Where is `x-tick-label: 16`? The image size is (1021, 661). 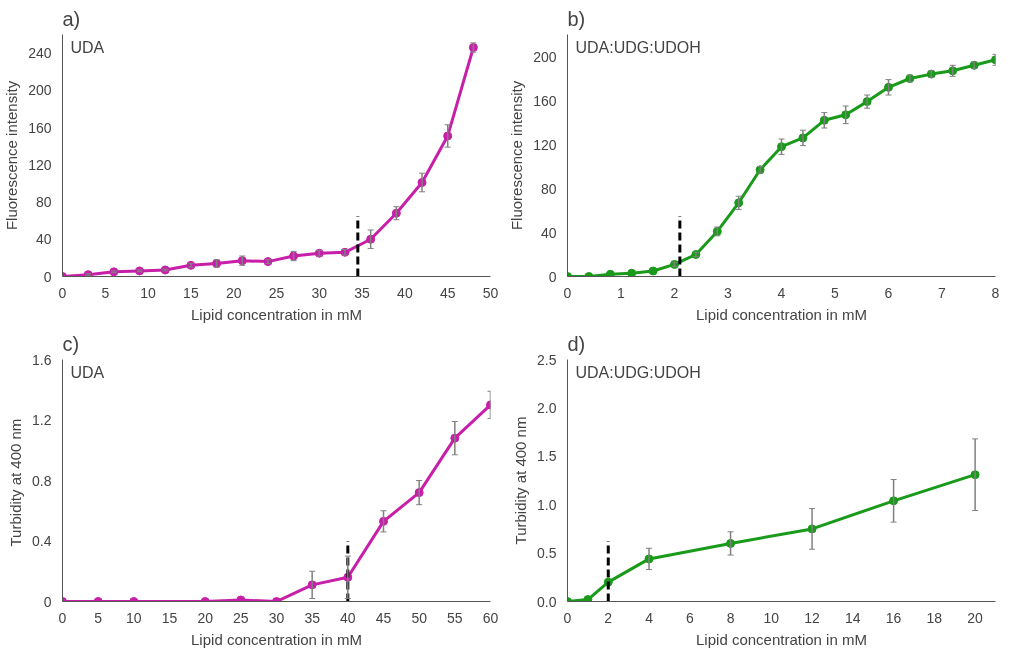 x-tick-label: 16 is located at coordinates (893, 617).